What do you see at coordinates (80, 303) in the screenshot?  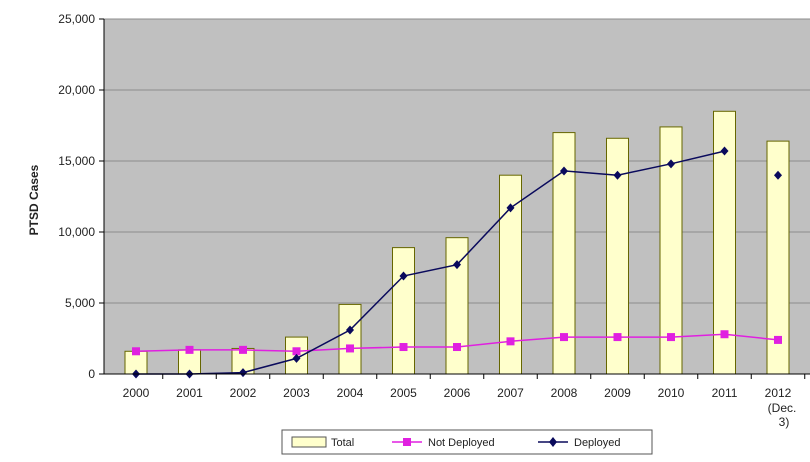 I see `y-tick-label: 5,000` at bounding box center [80, 303].